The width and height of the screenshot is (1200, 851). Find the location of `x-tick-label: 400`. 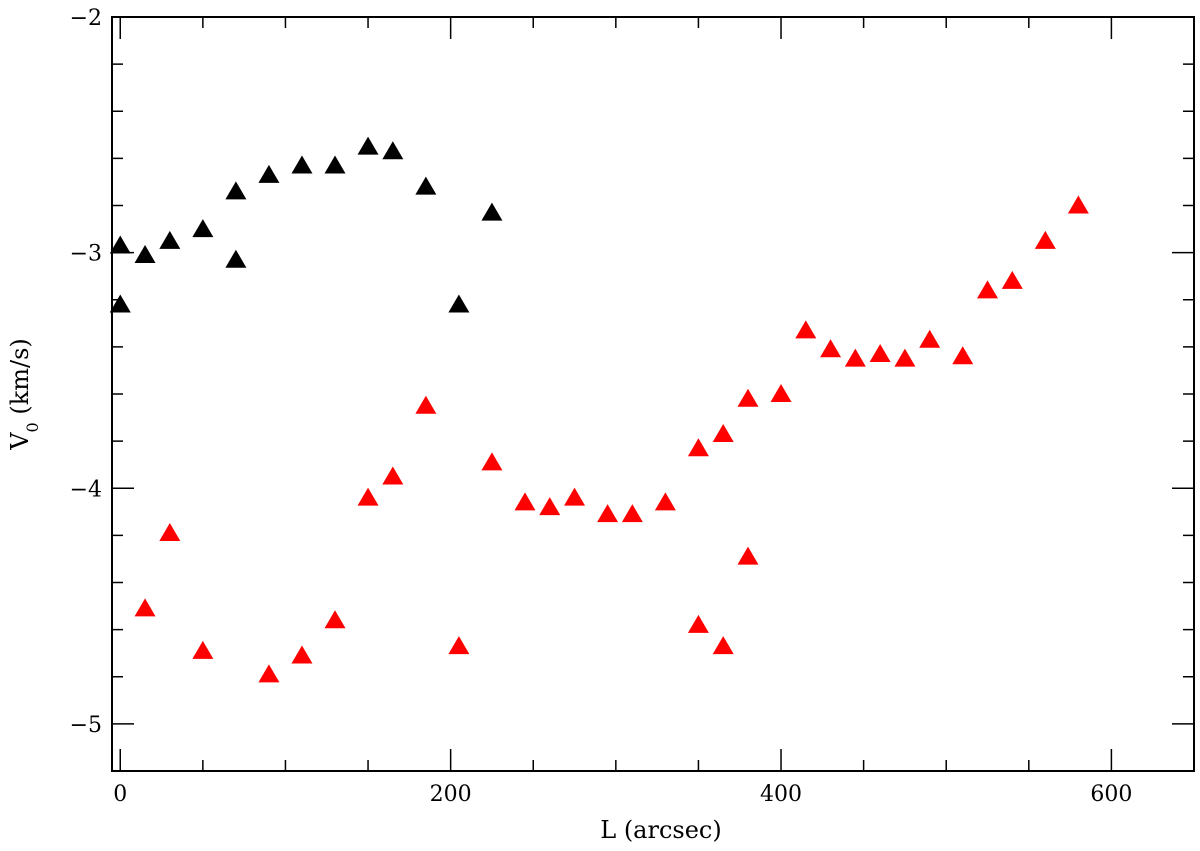

x-tick-label: 400 is located at coordinates (781, 794).